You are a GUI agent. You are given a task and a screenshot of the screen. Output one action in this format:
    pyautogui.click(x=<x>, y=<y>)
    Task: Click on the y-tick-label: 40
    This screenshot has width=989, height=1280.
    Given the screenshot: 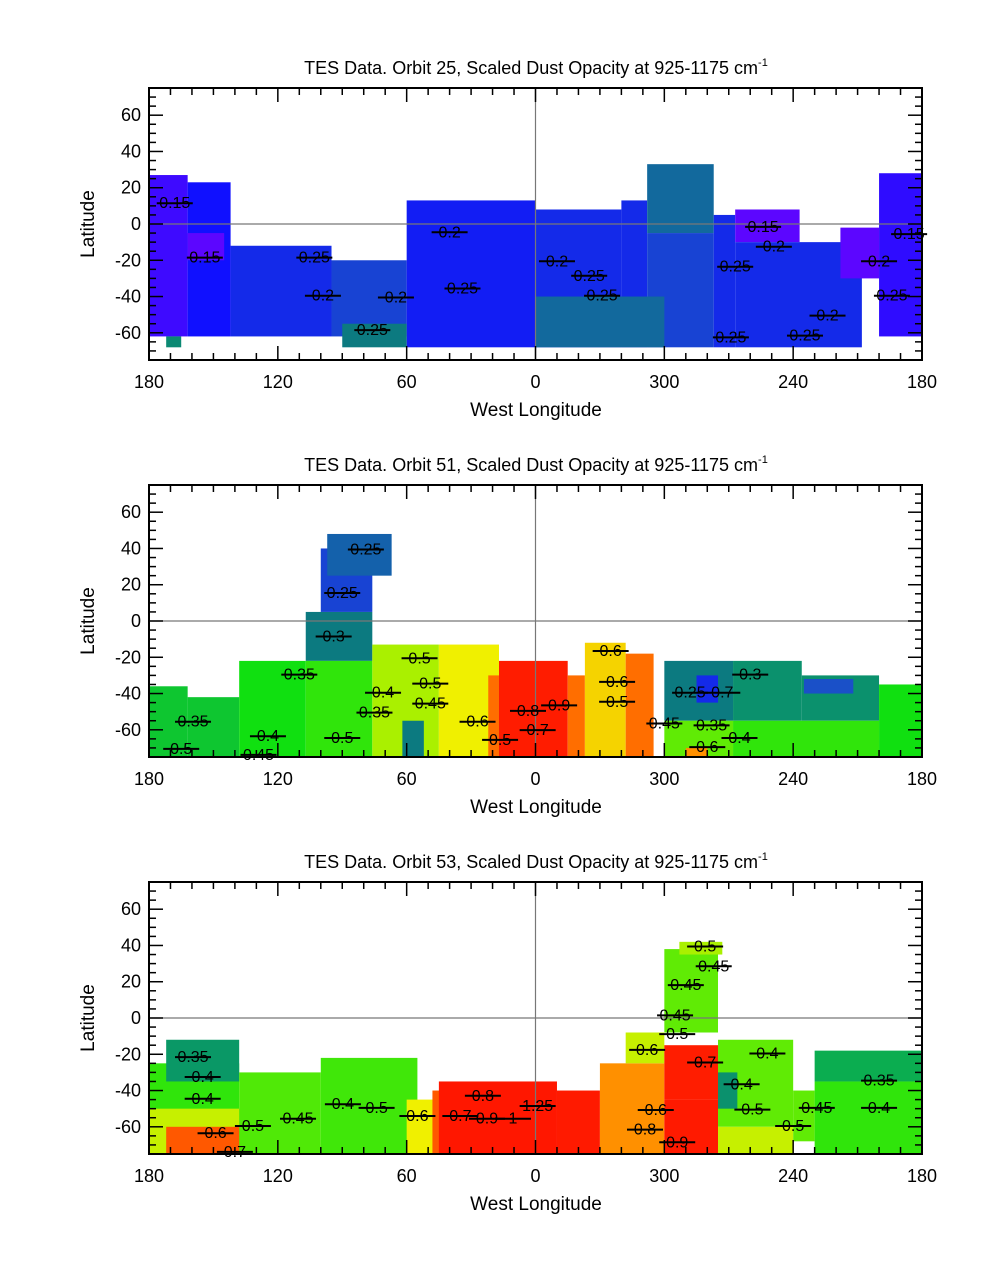 What is the action you would take?
    pyautogui.click(x=131, y=548)
    